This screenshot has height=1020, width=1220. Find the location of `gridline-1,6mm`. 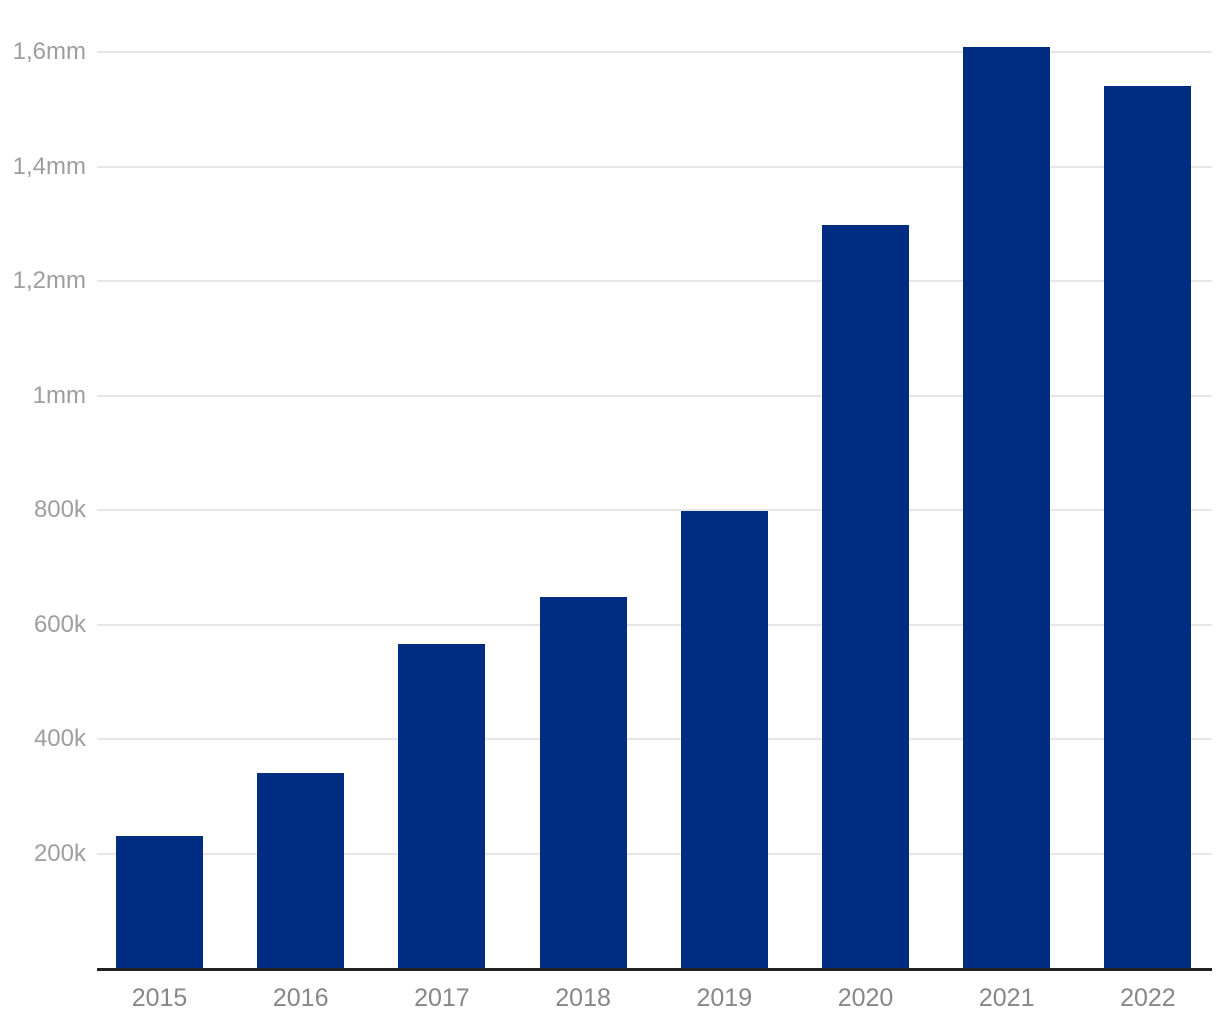

gridline-1,6mm is located at coordinates (654, 52).